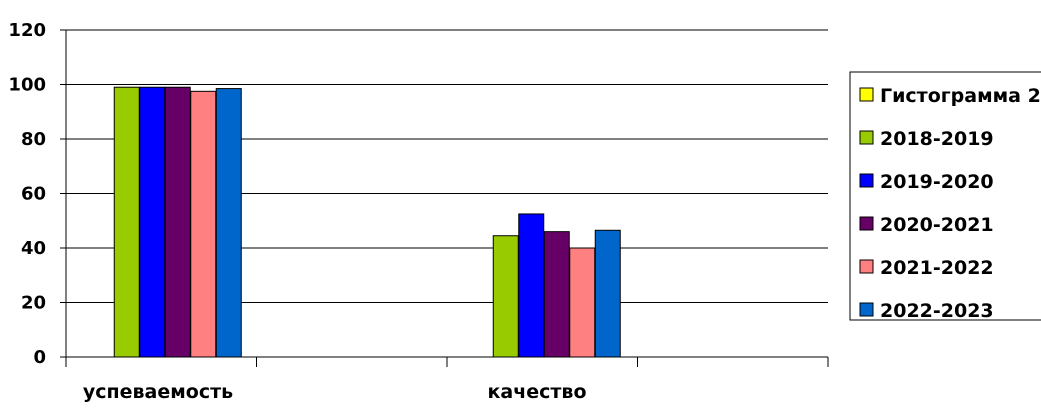 The image size is (1041, 408). Describe the element at coordinates (945, 196) in the screenshot. I see `legend-box` at that location.